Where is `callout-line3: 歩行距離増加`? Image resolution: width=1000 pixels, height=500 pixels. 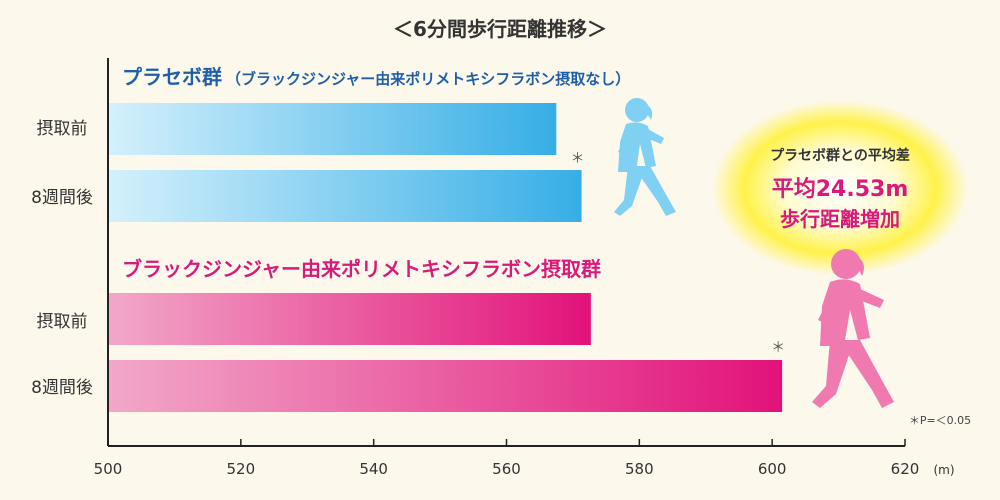
callout-line3: 歩行距離増加 is located at coordinates (840, 219).